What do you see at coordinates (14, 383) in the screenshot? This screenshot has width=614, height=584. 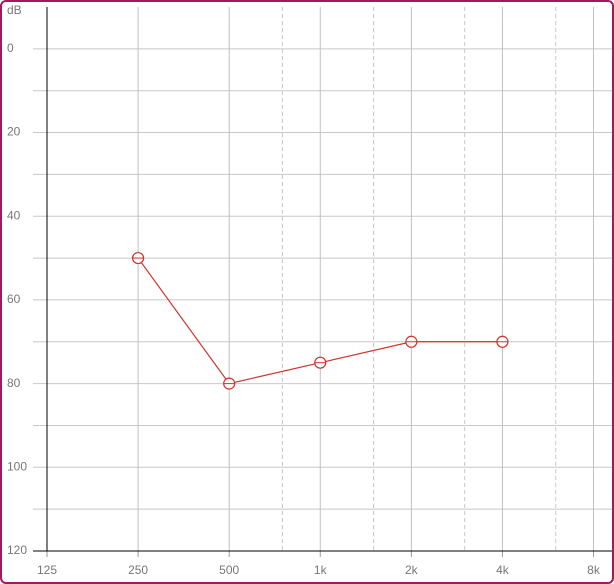 I see `y-tick-label: 80` at bounding box center [14, 383].